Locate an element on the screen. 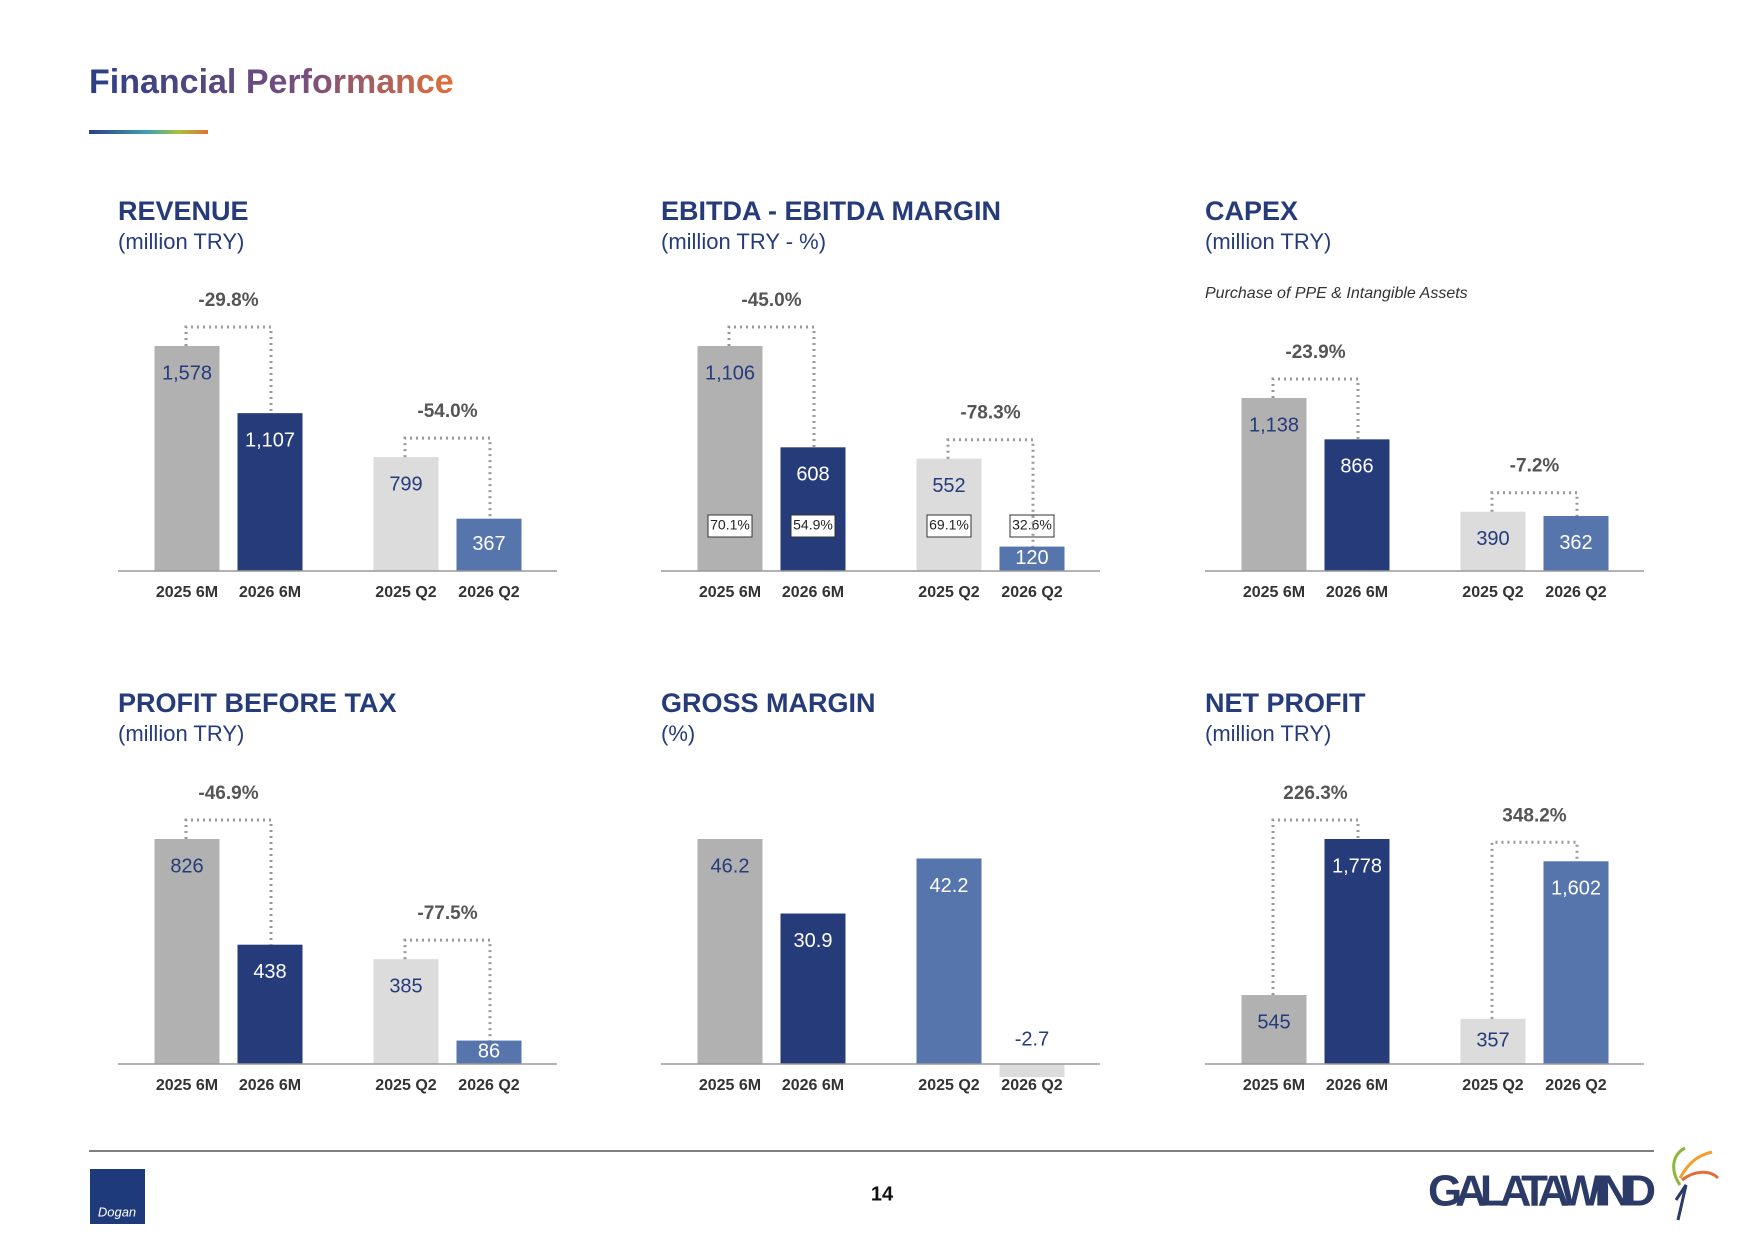 The width and height of the screenshot is (1754, 1241). value-label: 545 is located at coordinates (1273, 1022).